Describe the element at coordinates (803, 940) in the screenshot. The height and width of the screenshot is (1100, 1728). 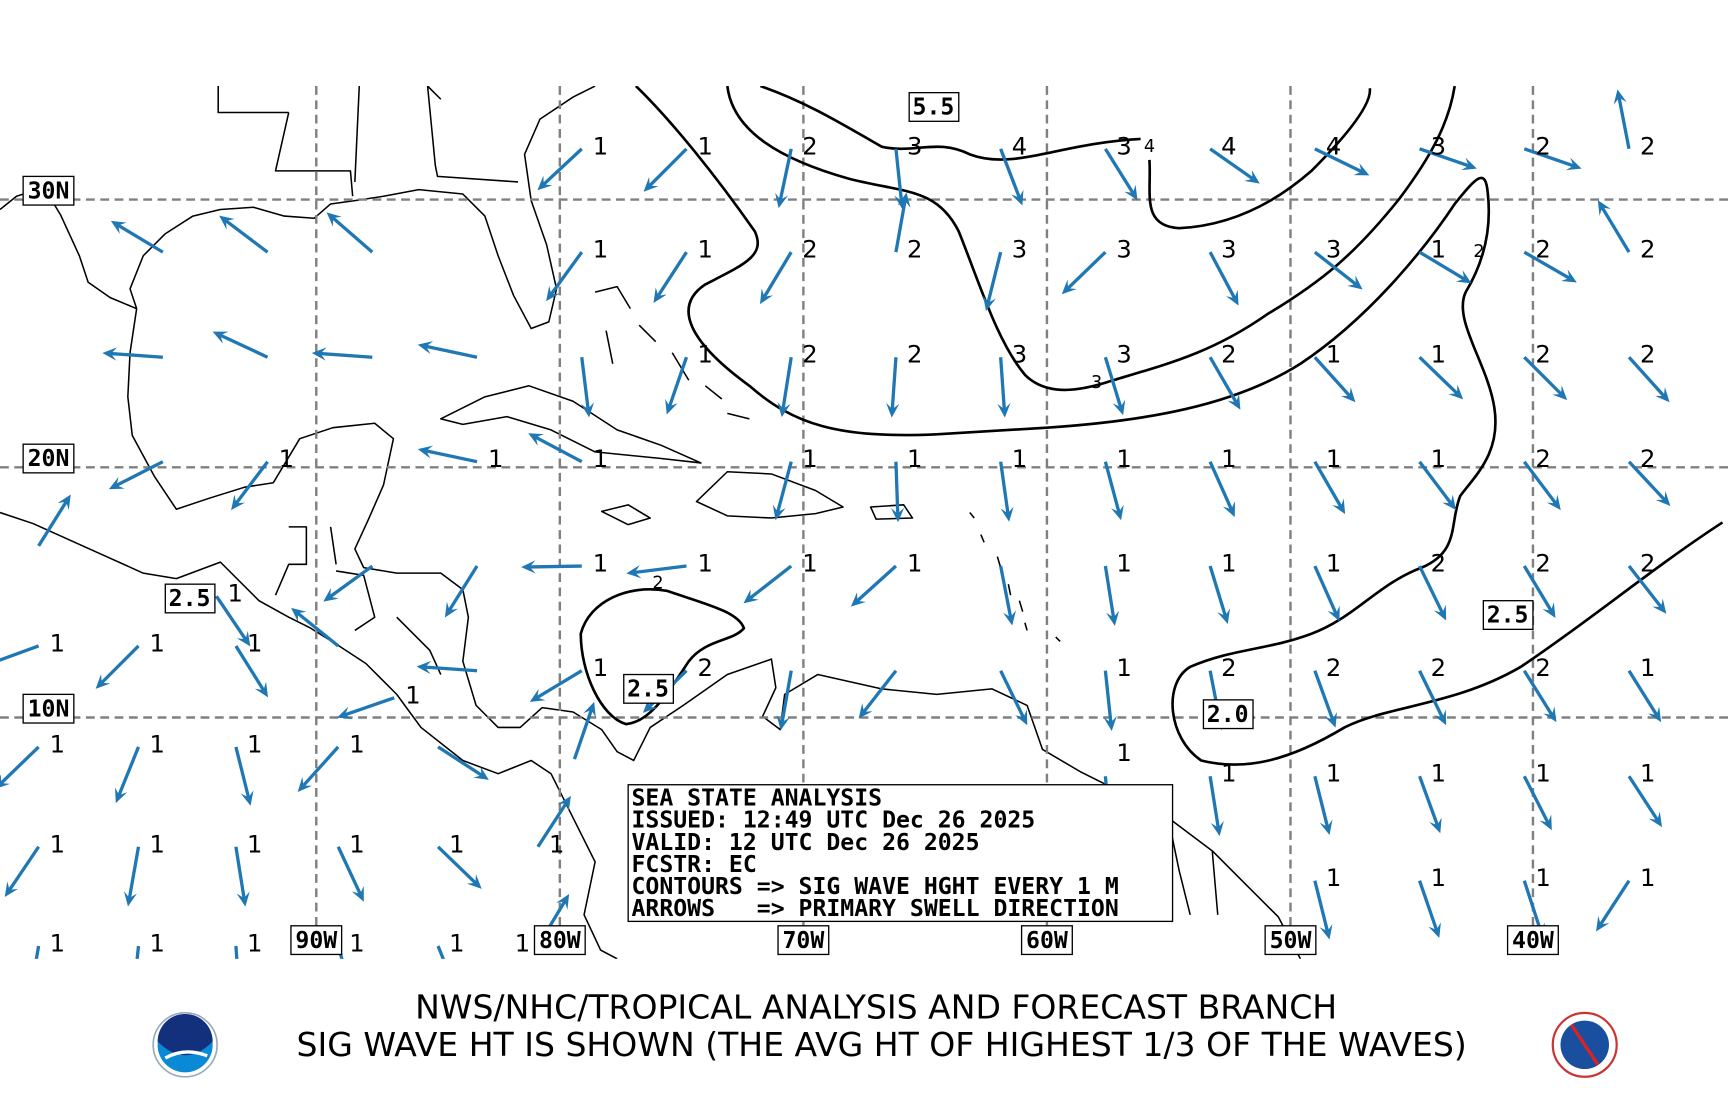
I see `lon-label-70w: 70W` at that location.